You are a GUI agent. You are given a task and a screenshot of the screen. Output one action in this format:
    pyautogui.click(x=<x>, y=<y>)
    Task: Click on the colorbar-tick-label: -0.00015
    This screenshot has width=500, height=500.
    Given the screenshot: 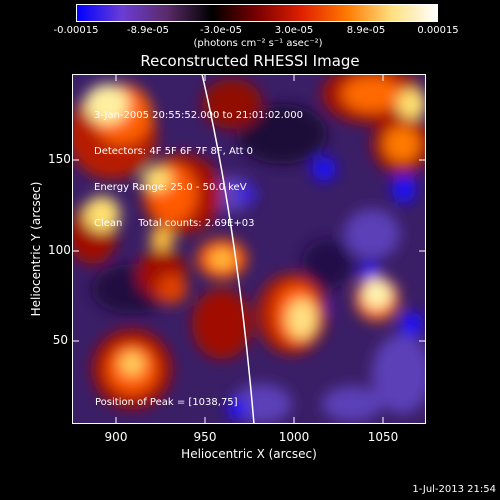 What is the action you would take?
    pyautogui.click(x=76, y=30)
    